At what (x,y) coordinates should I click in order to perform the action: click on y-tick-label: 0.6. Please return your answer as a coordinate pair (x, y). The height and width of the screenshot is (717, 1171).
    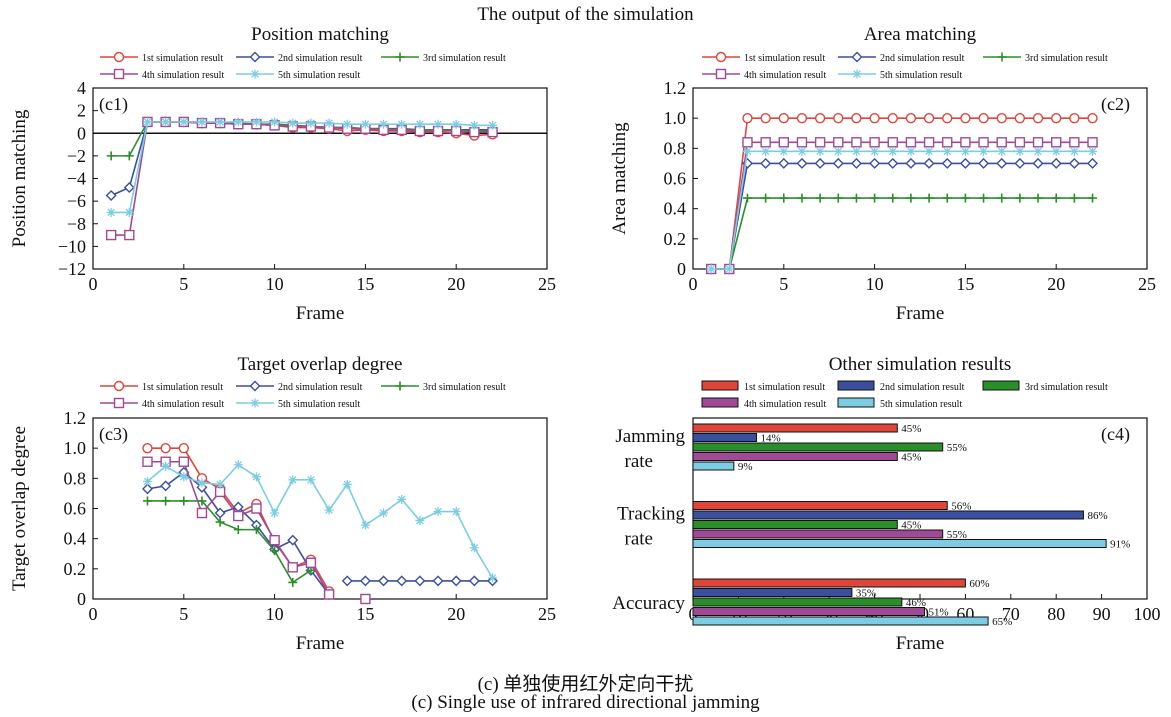
    Looking at the image, I should click on (75, 509).